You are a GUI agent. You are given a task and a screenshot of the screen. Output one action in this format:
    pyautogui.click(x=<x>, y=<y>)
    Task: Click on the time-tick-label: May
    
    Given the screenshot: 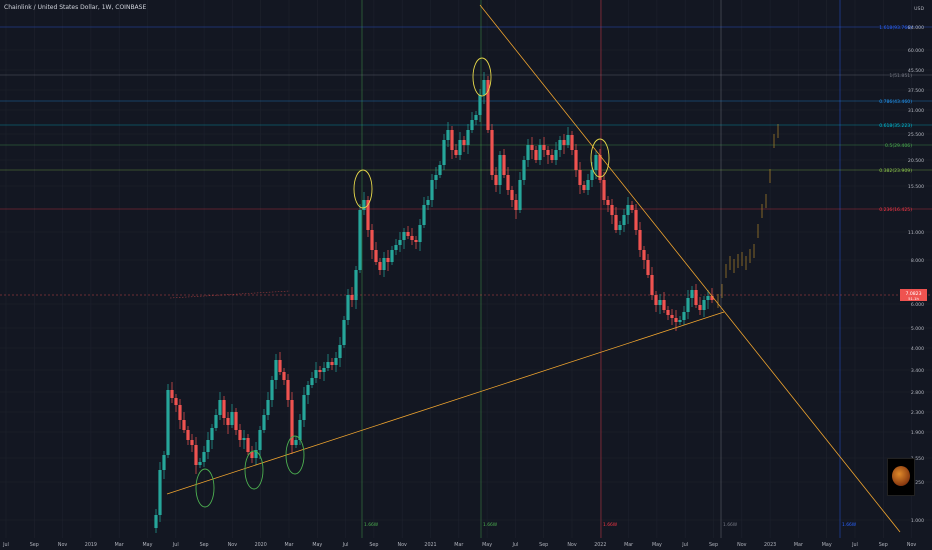 What is the action you would take?
    pyautogui.click(x=657, y=545)
    